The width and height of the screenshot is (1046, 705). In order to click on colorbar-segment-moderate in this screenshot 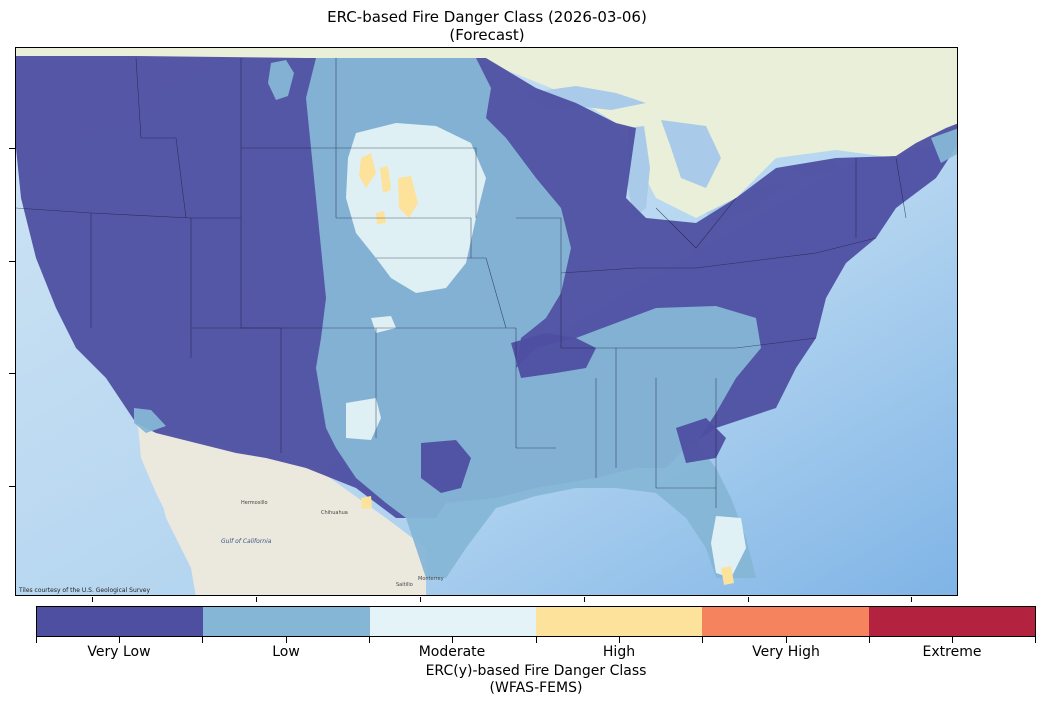, I will do `click(452, 621)`.